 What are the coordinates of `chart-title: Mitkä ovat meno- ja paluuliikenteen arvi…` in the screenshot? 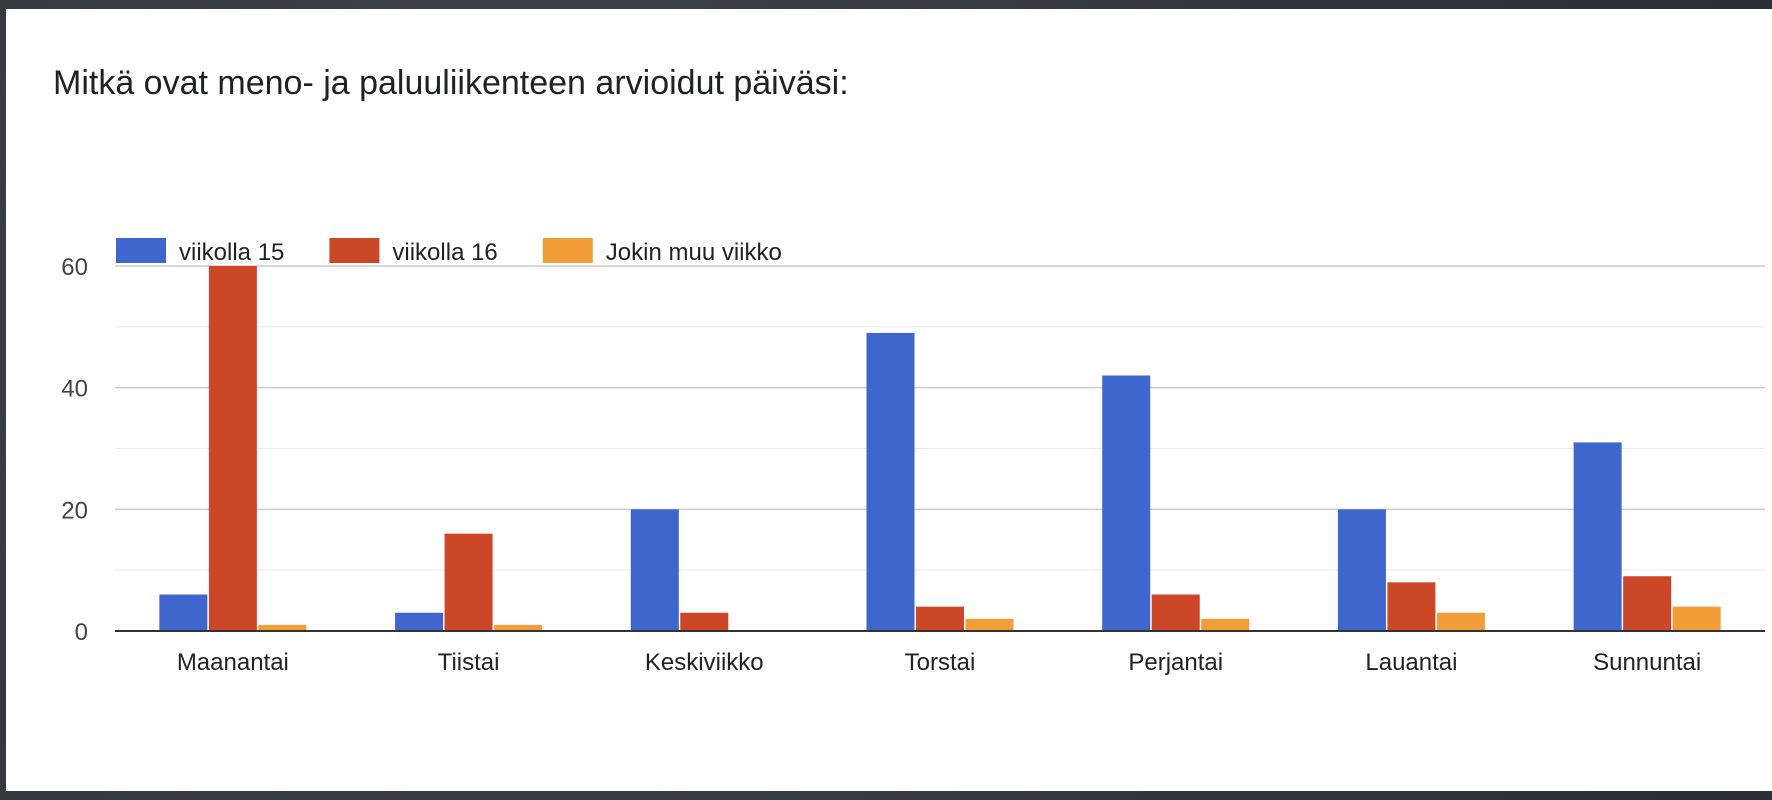 It's located at (451, 83).